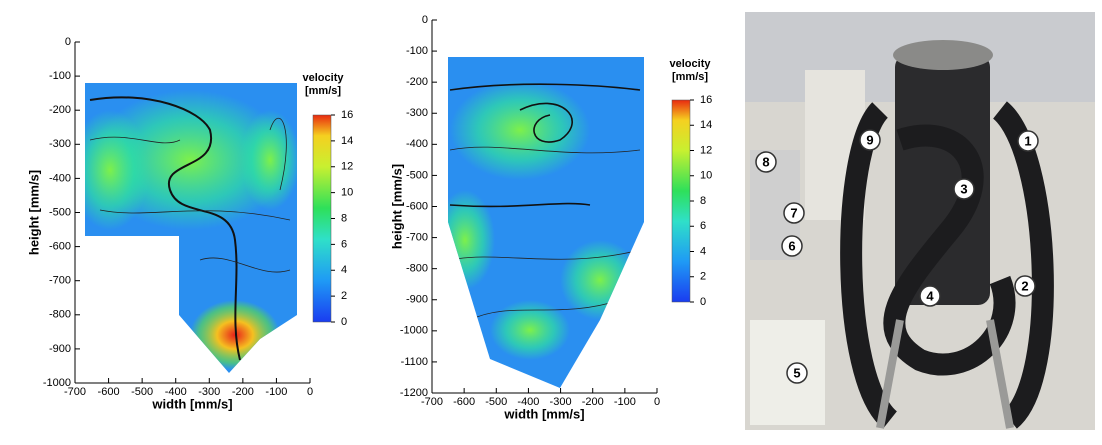 The height and width of the screenshot is (445, 1102). I want to click on photo-label: 7, so click(793, 212).